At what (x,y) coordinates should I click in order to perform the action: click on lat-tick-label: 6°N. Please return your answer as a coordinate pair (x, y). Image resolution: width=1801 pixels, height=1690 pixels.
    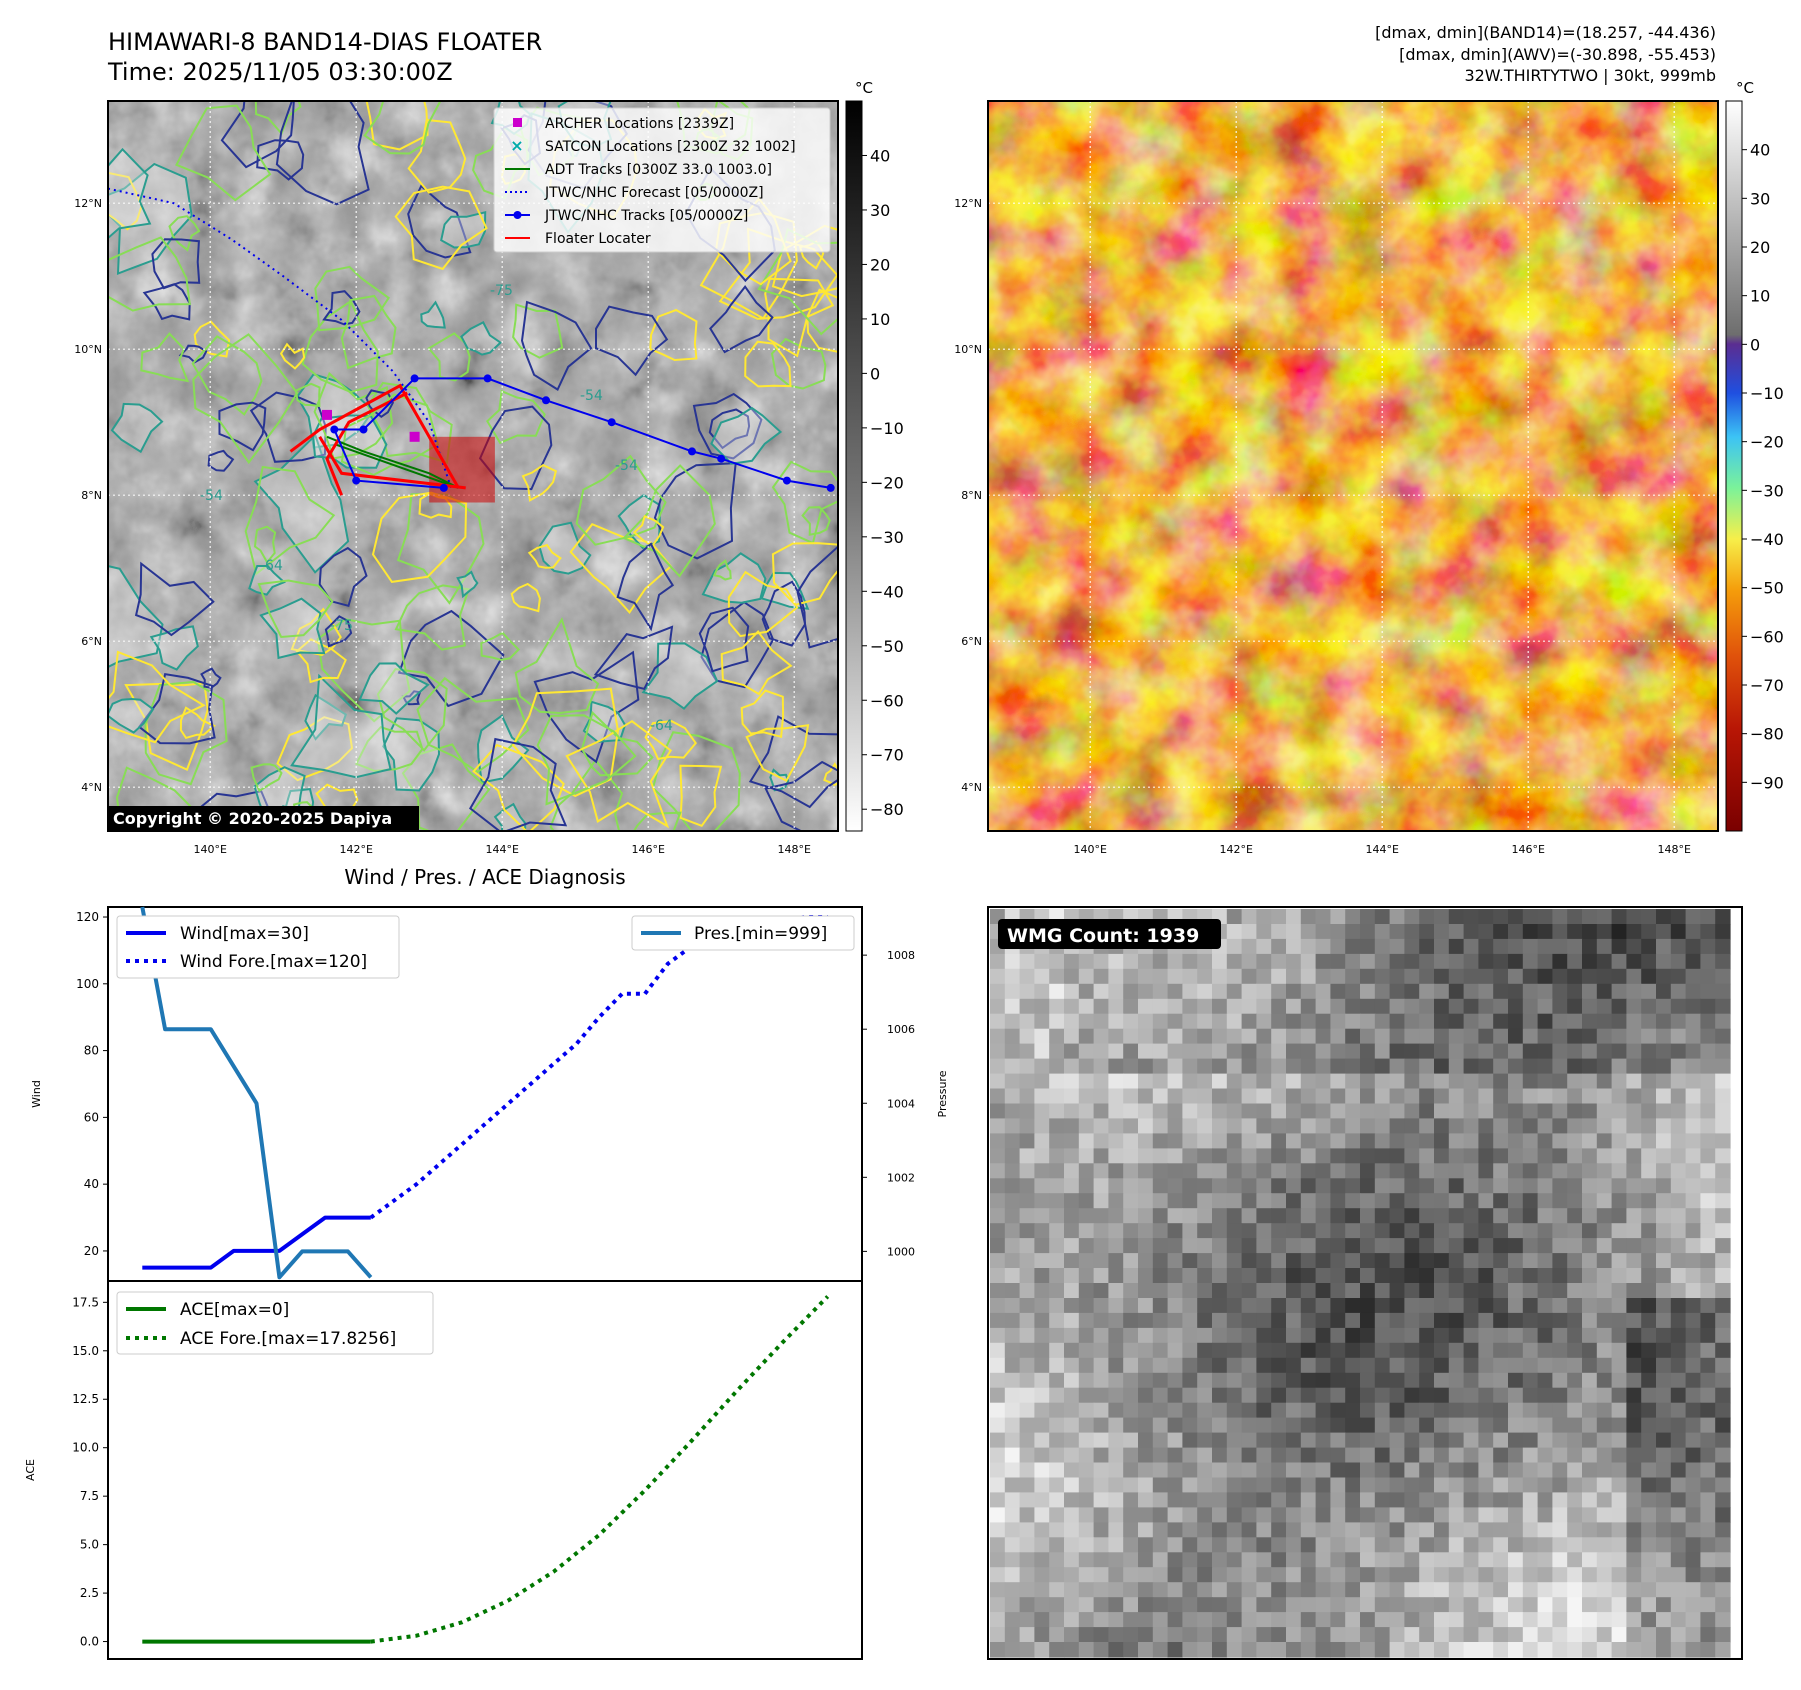
    Looking at the image, I should click on (971, 641).